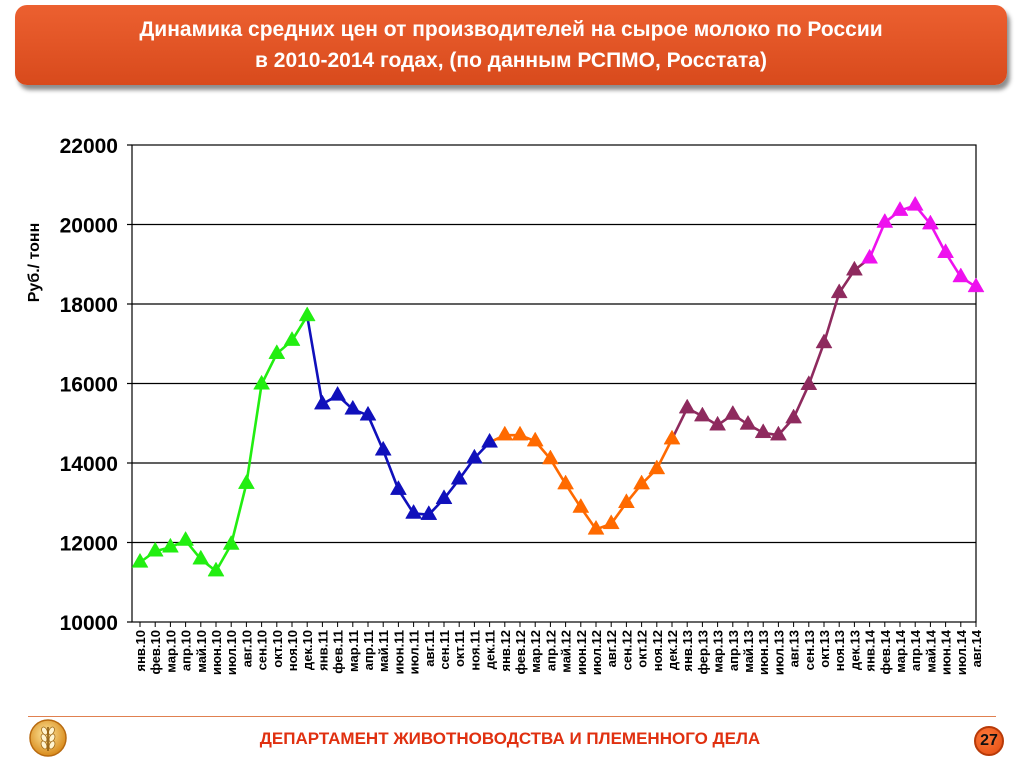  Describe the element at coordinates (490, 440) in the screenshot. I see `data-point-дек.11` at that location.